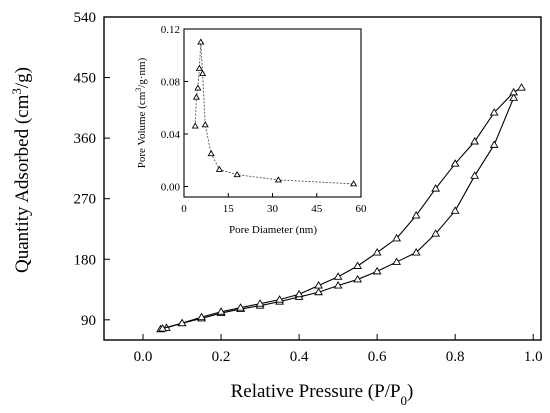  Describe the element at coordinates (143, 357) in the screenshot. I see `main-x-tick-label: 0.0` at that location.